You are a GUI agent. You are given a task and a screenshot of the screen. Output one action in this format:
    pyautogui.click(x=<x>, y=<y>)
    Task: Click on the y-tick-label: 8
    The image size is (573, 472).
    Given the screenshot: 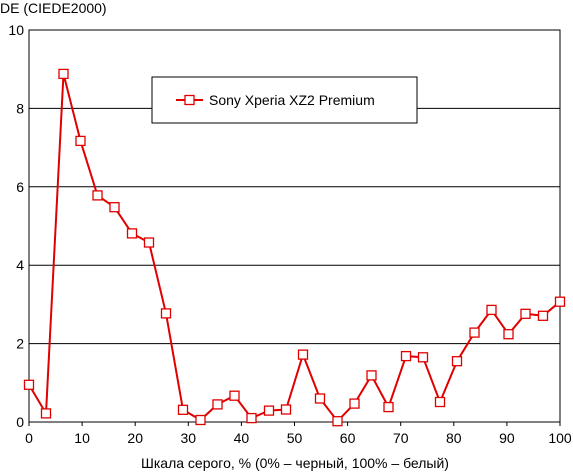 What is the action you would take?
    pyautogui.click(x=20, y=108)
    